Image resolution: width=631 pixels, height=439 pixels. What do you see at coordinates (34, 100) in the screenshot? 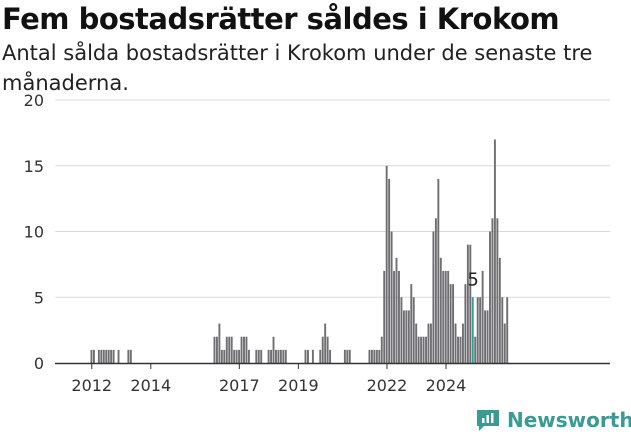
I see `y-tick-label: 20` at bounding box center [34, 100].